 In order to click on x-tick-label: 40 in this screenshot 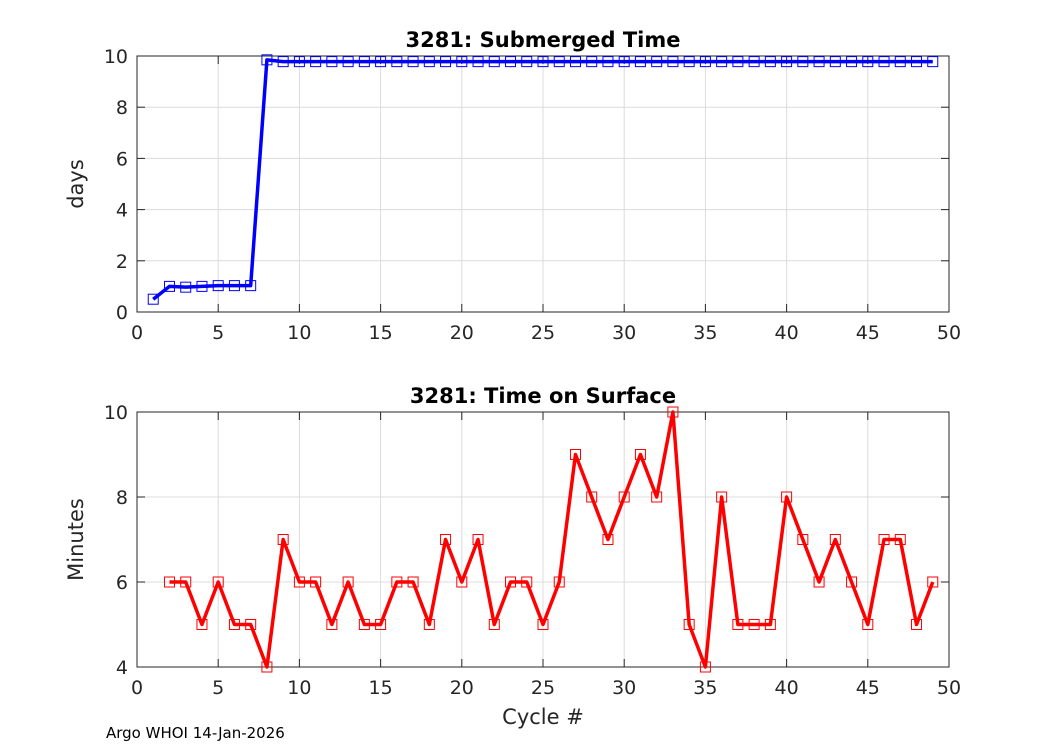, I will do `click(787, 333)`.